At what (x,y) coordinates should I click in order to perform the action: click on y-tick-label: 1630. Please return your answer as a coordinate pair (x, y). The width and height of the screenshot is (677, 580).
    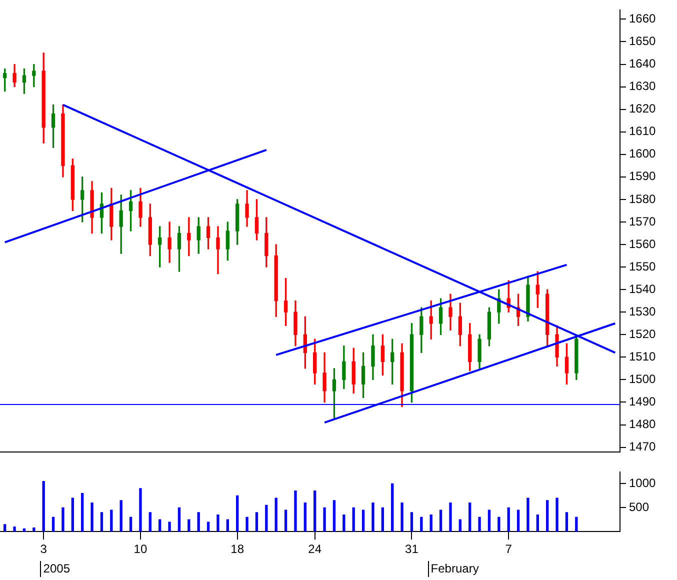
    Looking at the image, I should click on (642, 86).